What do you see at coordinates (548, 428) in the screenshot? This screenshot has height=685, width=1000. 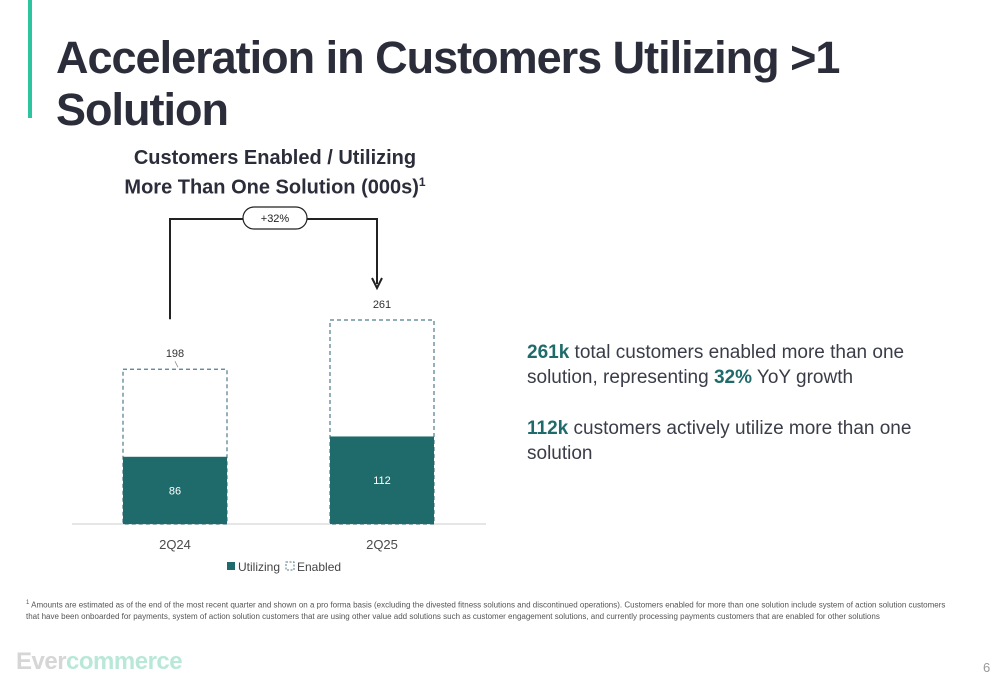 I see `callout-utilizing-highlight: 112k` at bounding box center [548, 428].